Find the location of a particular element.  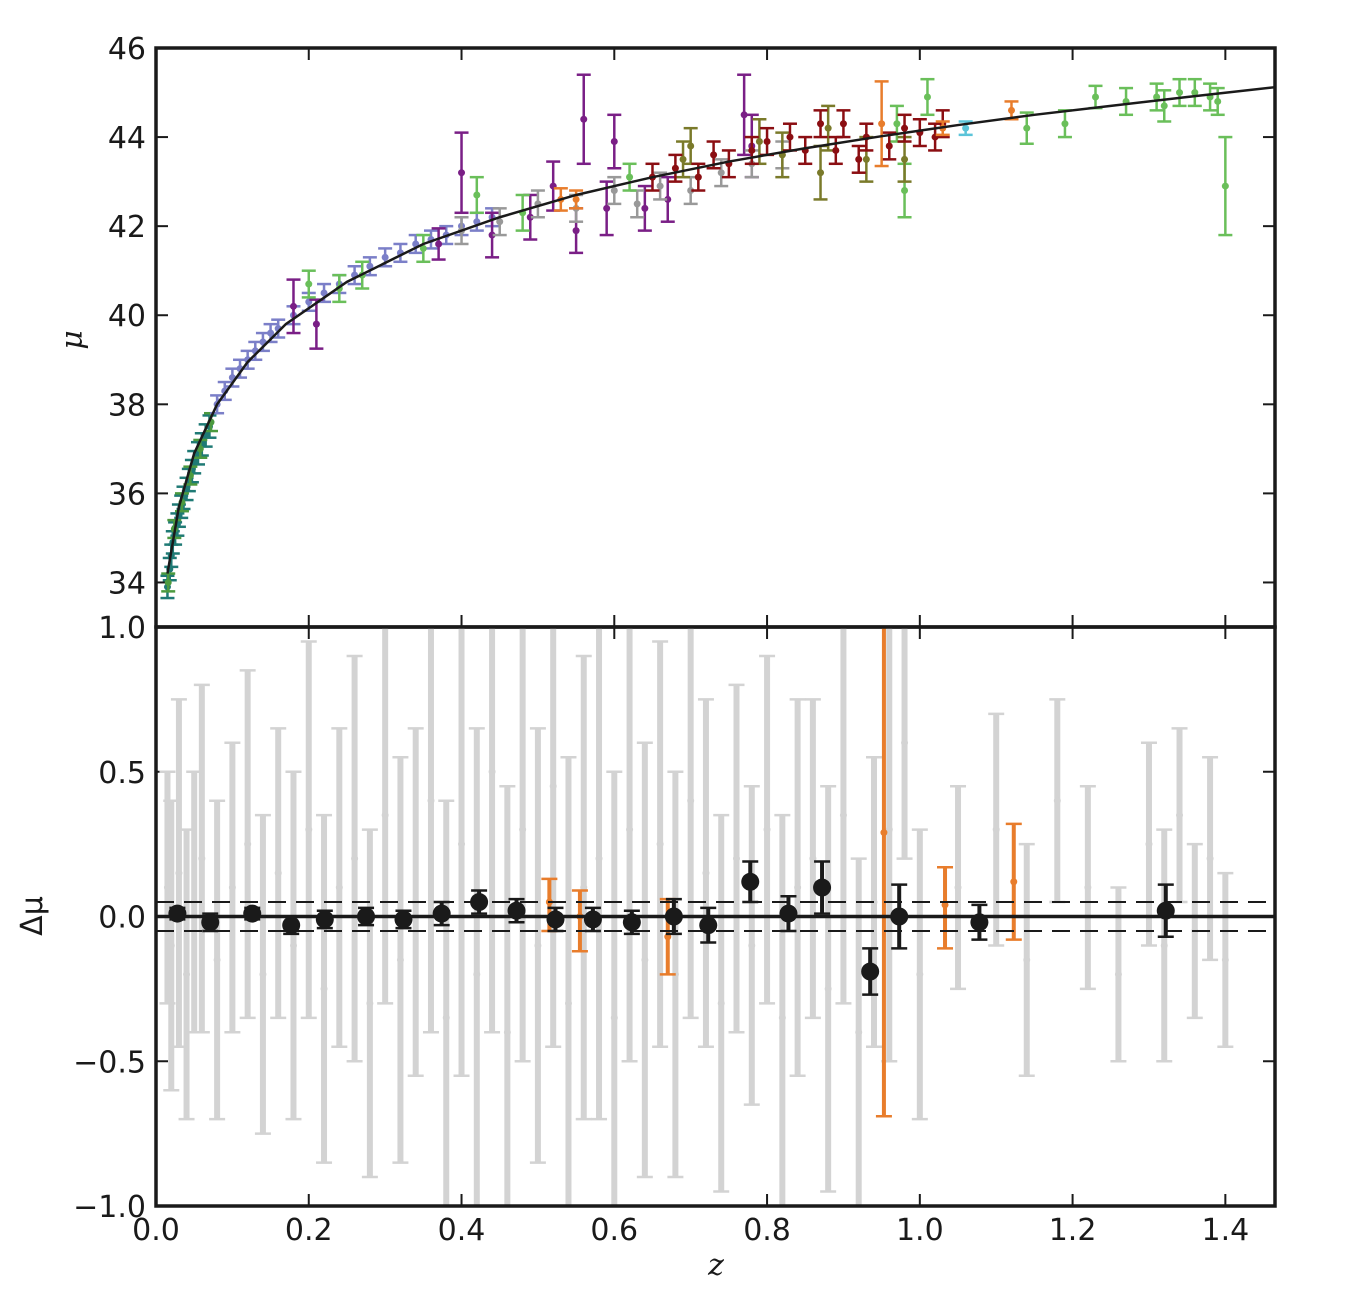

bottom-x-tick-label: 0.2 is located at coordinates (309, 1230).